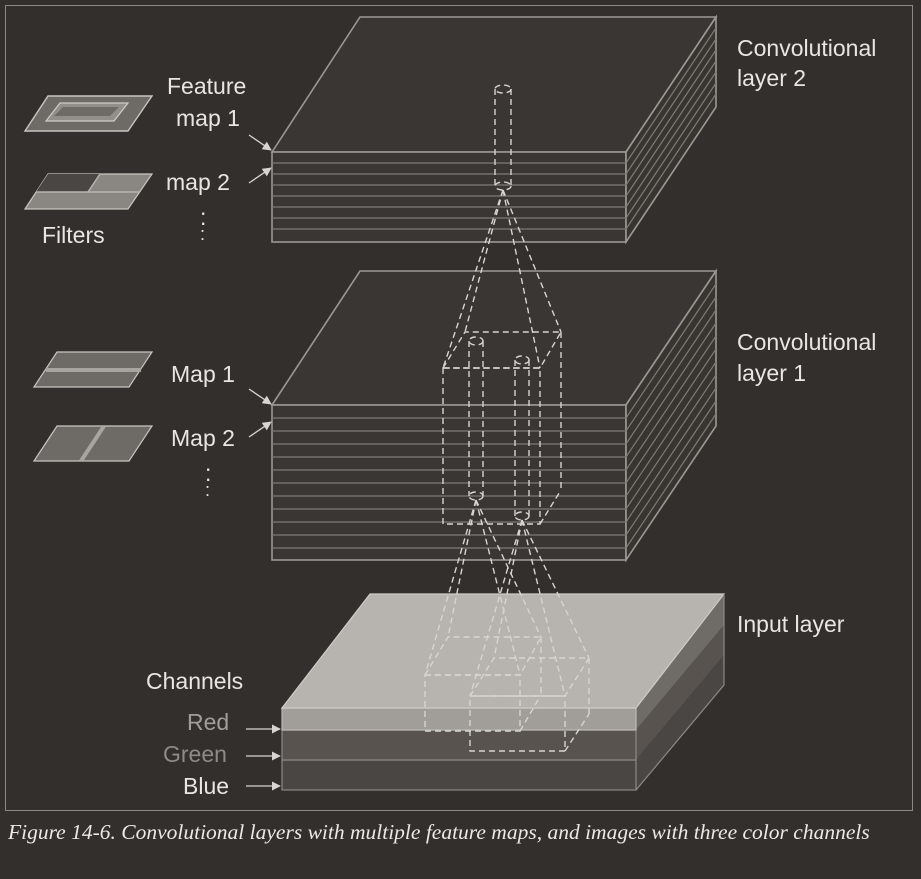 The width and height of the screenshot is (921, 879). I want to click on conv-layer-1-label-line1: Convolutional, so click(806, 342).